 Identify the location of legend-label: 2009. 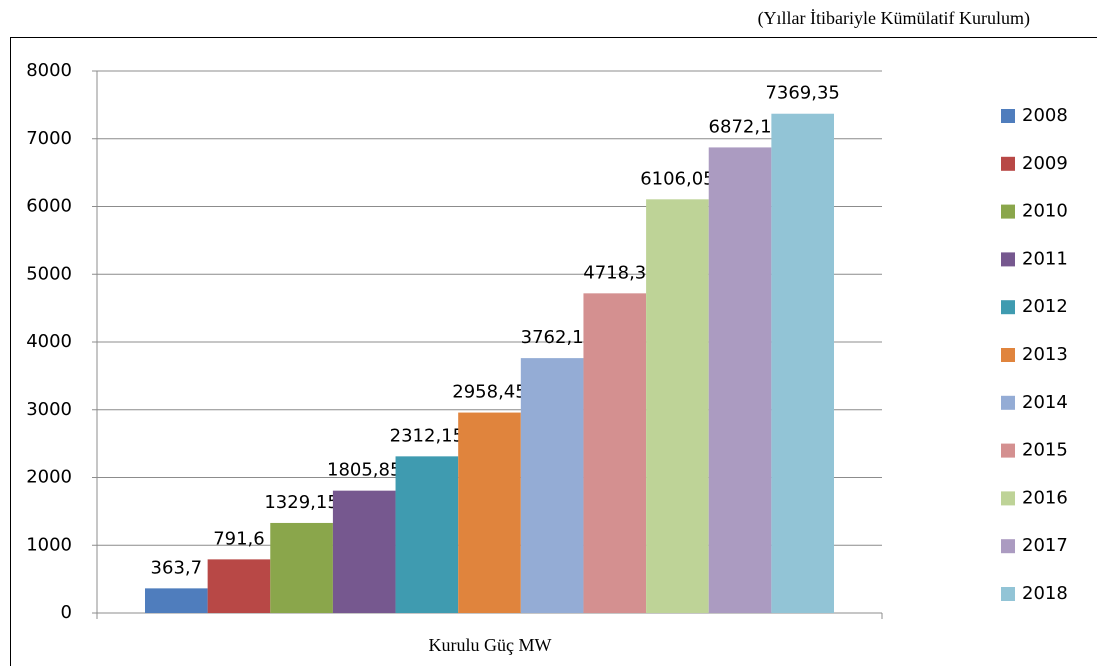
(1045, 163).